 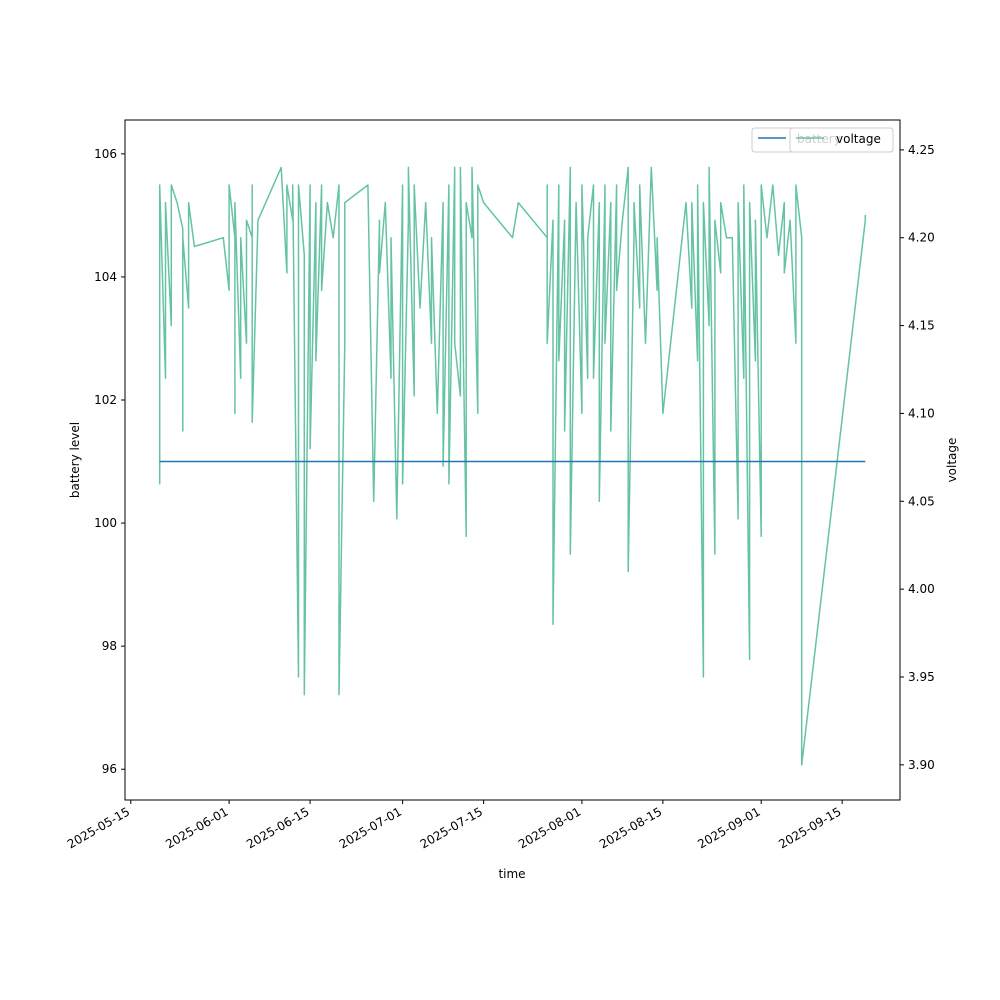 What do you see at coordinates (921, 238) in the screenshot?
I see `right-y-tick-label: 4.20` at bounding box center [921, 238].